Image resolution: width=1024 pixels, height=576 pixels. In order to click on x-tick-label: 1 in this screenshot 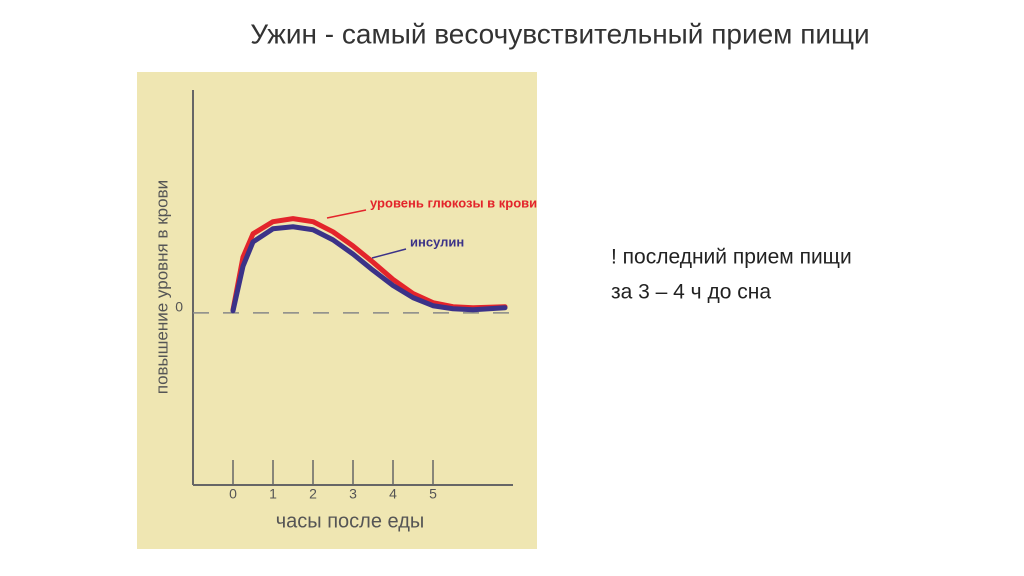, I will do `click(273, 494)`.